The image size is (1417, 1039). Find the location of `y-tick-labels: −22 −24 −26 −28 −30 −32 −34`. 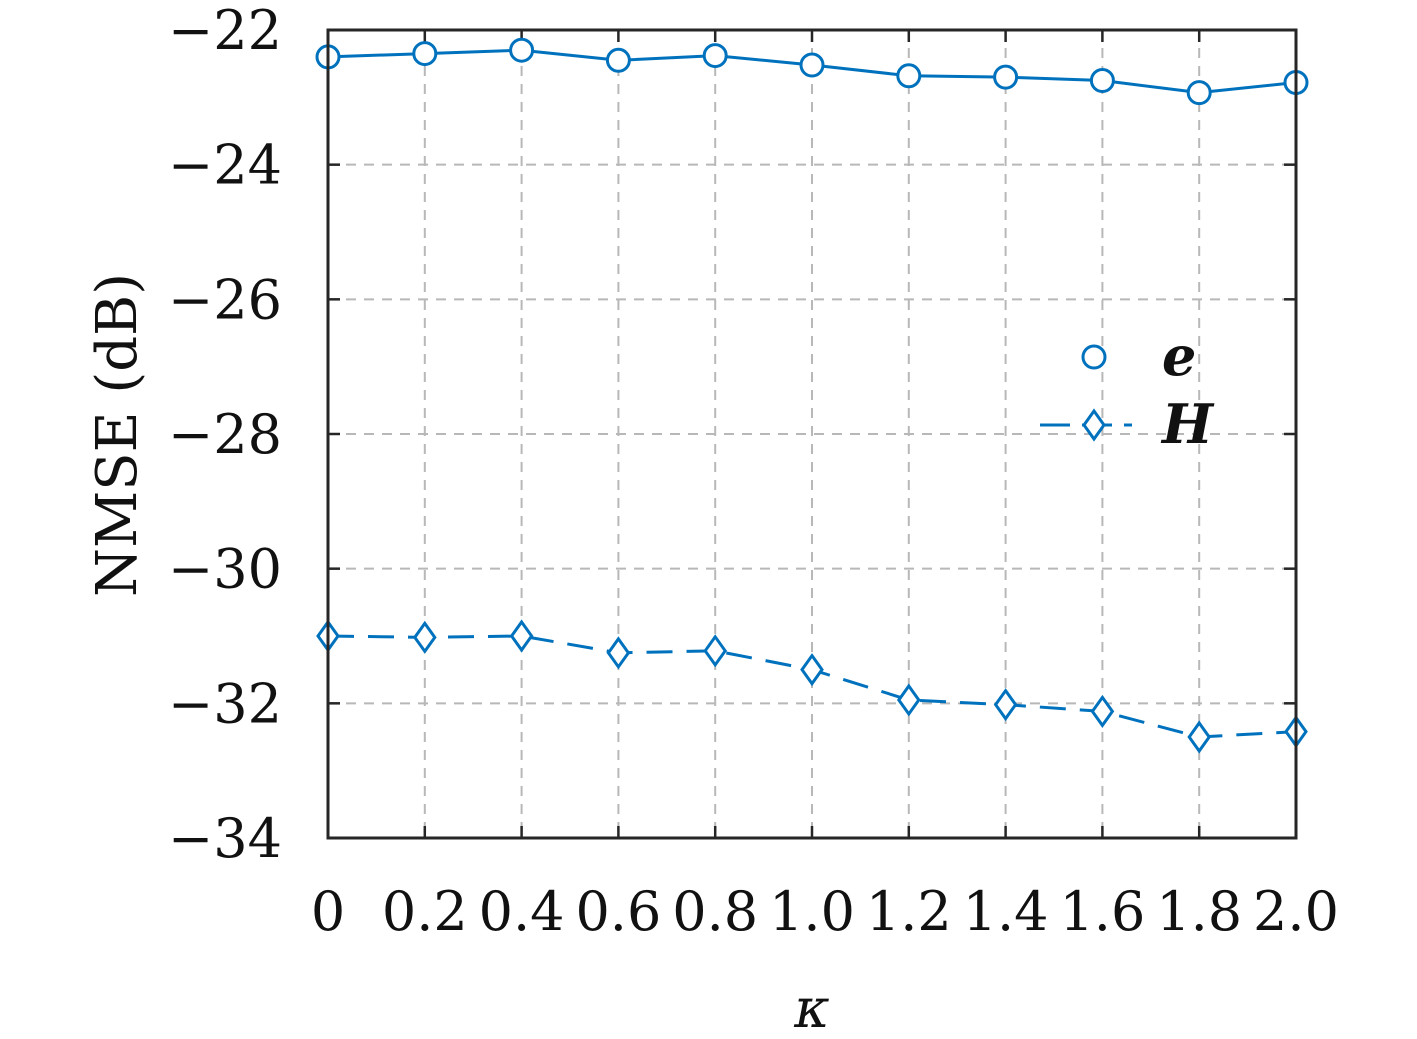

y-tick-labels: −22 −24 −26 −28 −30 −32 −34 is located at coordinates (225, 435).